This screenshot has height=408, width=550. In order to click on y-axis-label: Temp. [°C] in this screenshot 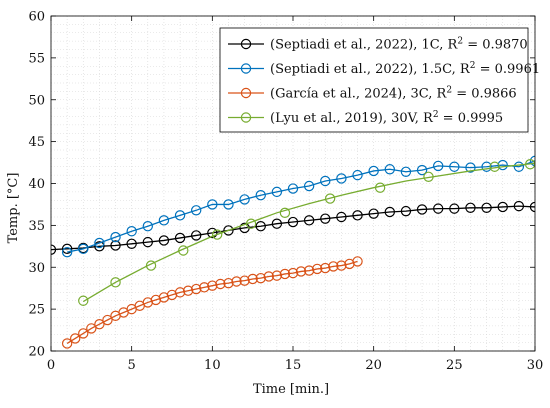, I will do `click(13, 208)`.